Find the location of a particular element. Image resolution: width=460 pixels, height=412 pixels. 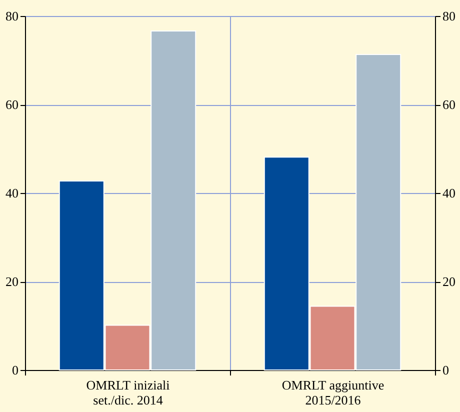

x-tick-label: OMRLT aggiuntive 2015/2016 is located at coordinates (333, 393).